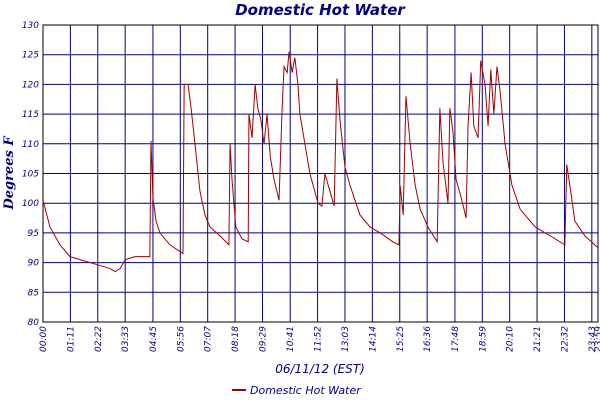 The image size is (600, 400). Describe the element at coordinates (483, 339) in the screenshot. I see `x-tick-label: 18:59` at that location.